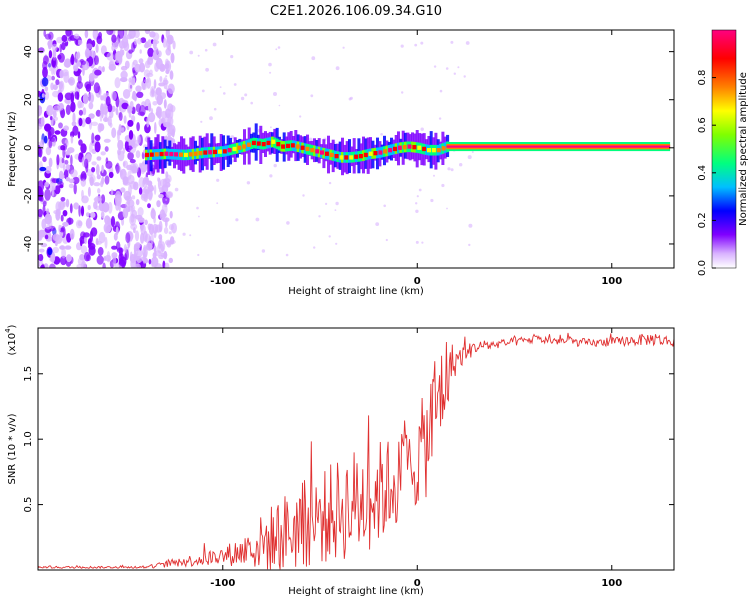 This screenshot has width=750, height=600. What do you see at coordinates (222, 281) in the screenshot?
I see `spectrogram-x-tick-label: -100` at bounding box center [222, 281].